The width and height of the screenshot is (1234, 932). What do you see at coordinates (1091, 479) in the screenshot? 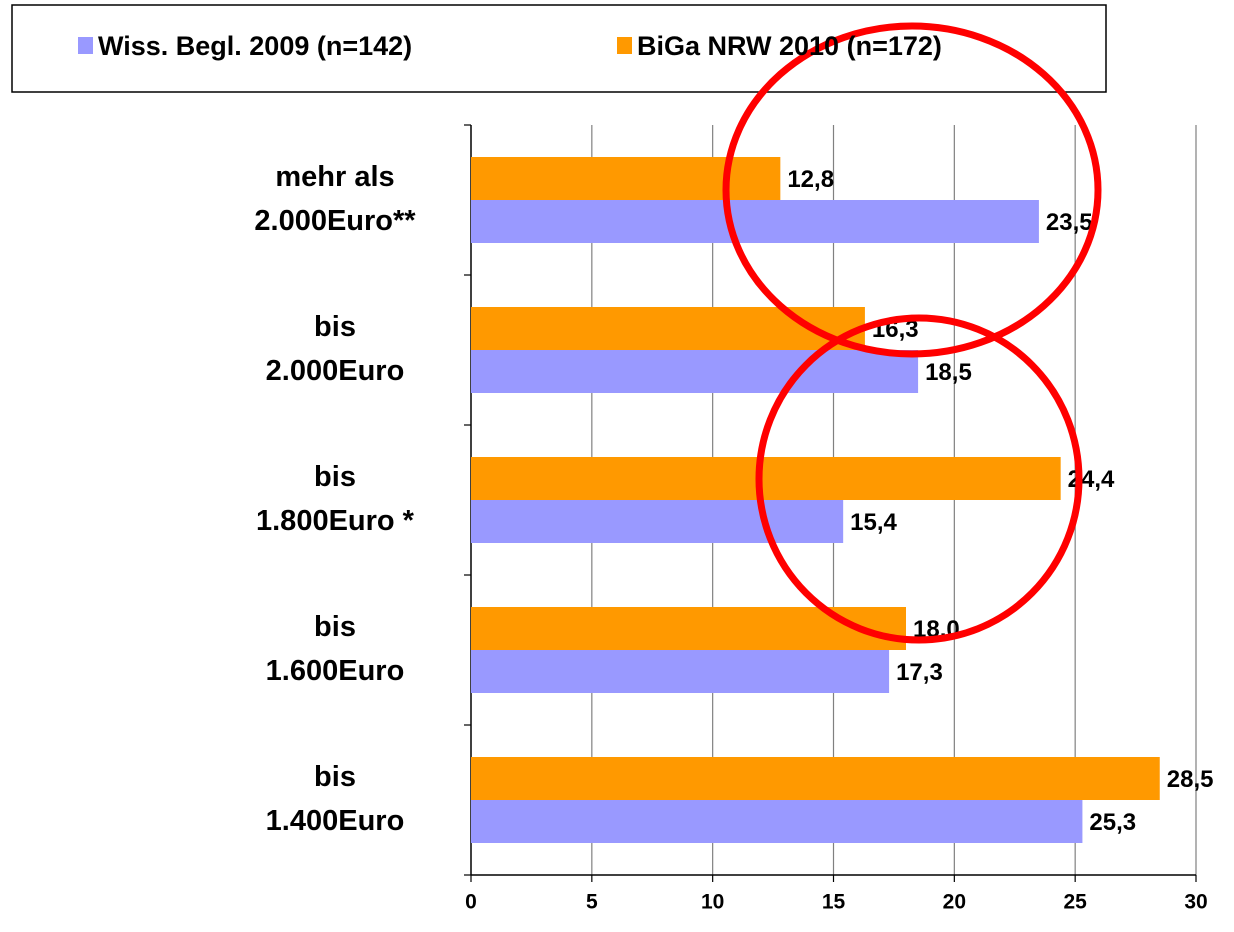
I see `value-label: 24,4` at bounding box center [1091, 479].